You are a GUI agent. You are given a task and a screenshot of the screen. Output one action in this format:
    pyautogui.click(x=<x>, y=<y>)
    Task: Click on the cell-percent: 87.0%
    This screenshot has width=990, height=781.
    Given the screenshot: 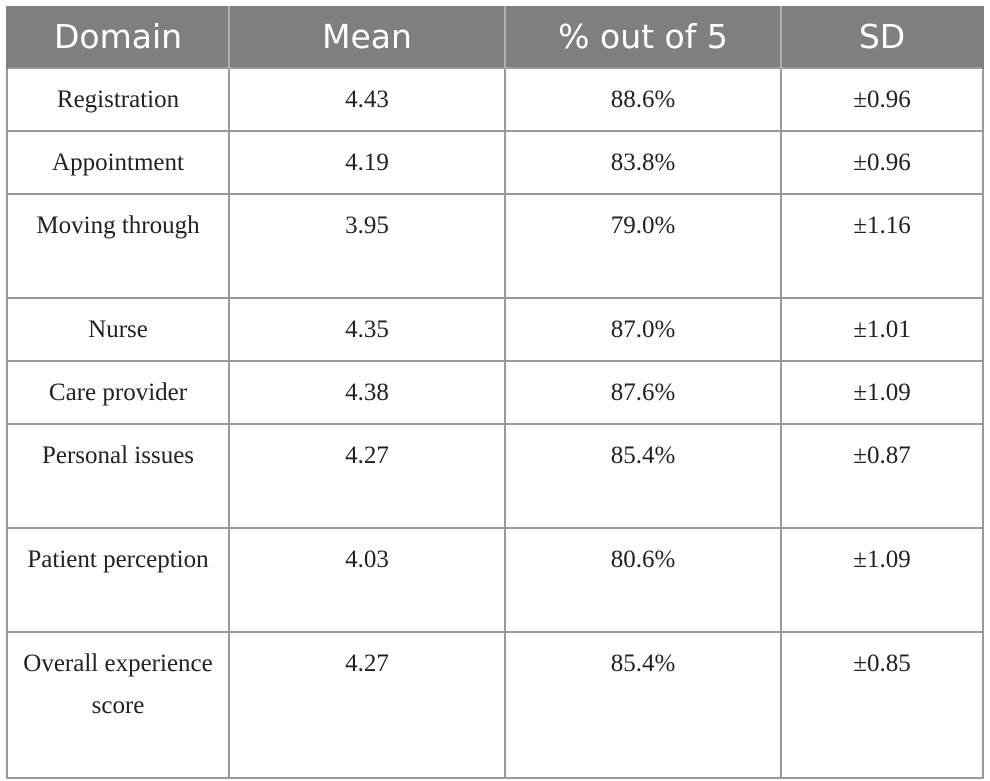 What is the action you would take?
    pyautogui.click(x=643, y=329)
    